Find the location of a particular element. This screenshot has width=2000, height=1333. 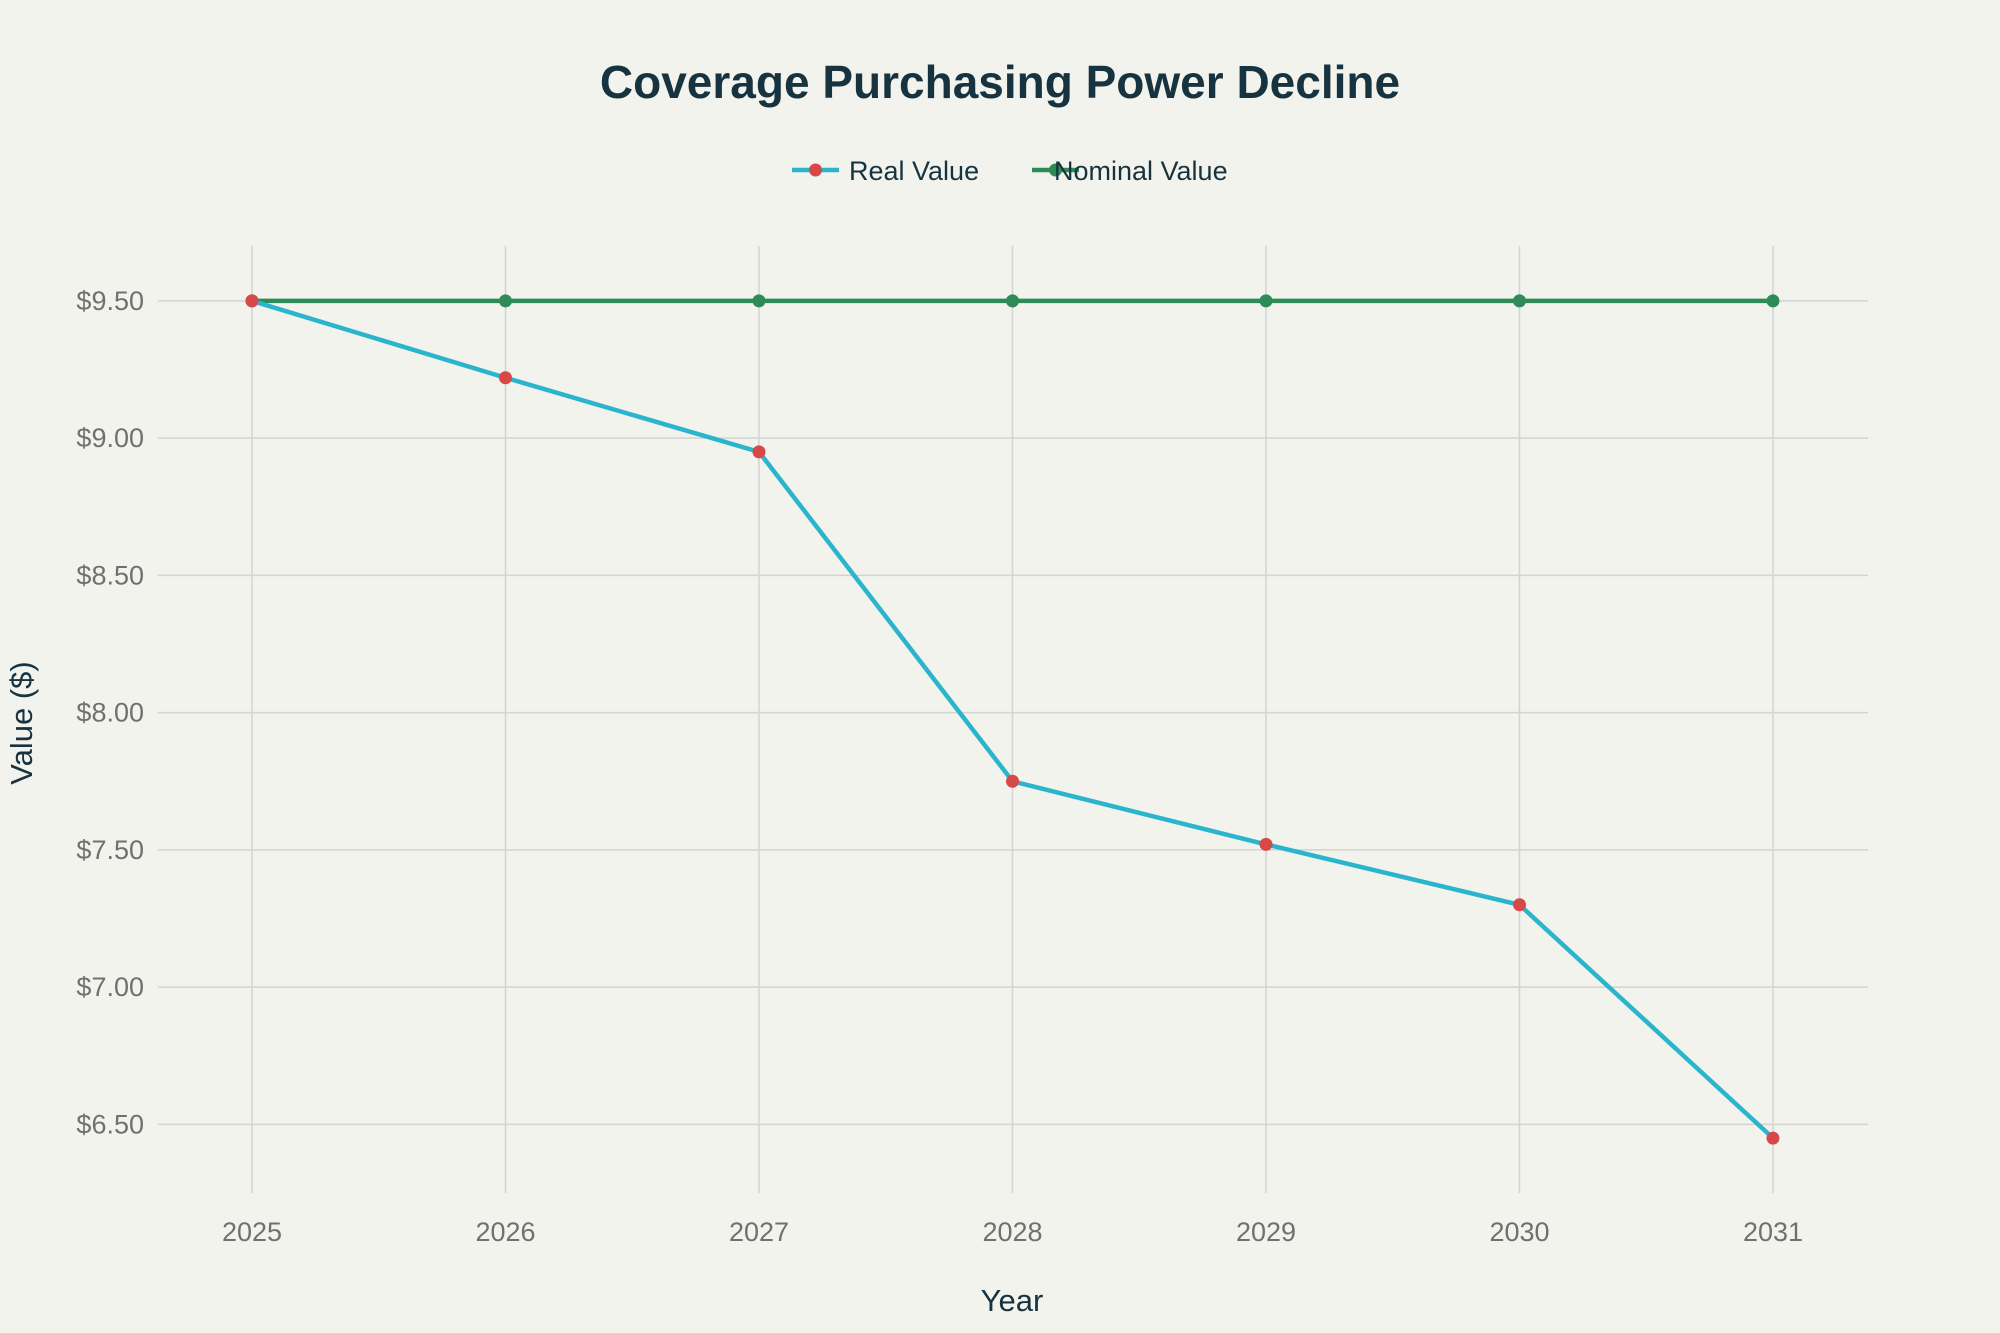

x-tick-label: 2029 is located at coordinates (1266, 1232).